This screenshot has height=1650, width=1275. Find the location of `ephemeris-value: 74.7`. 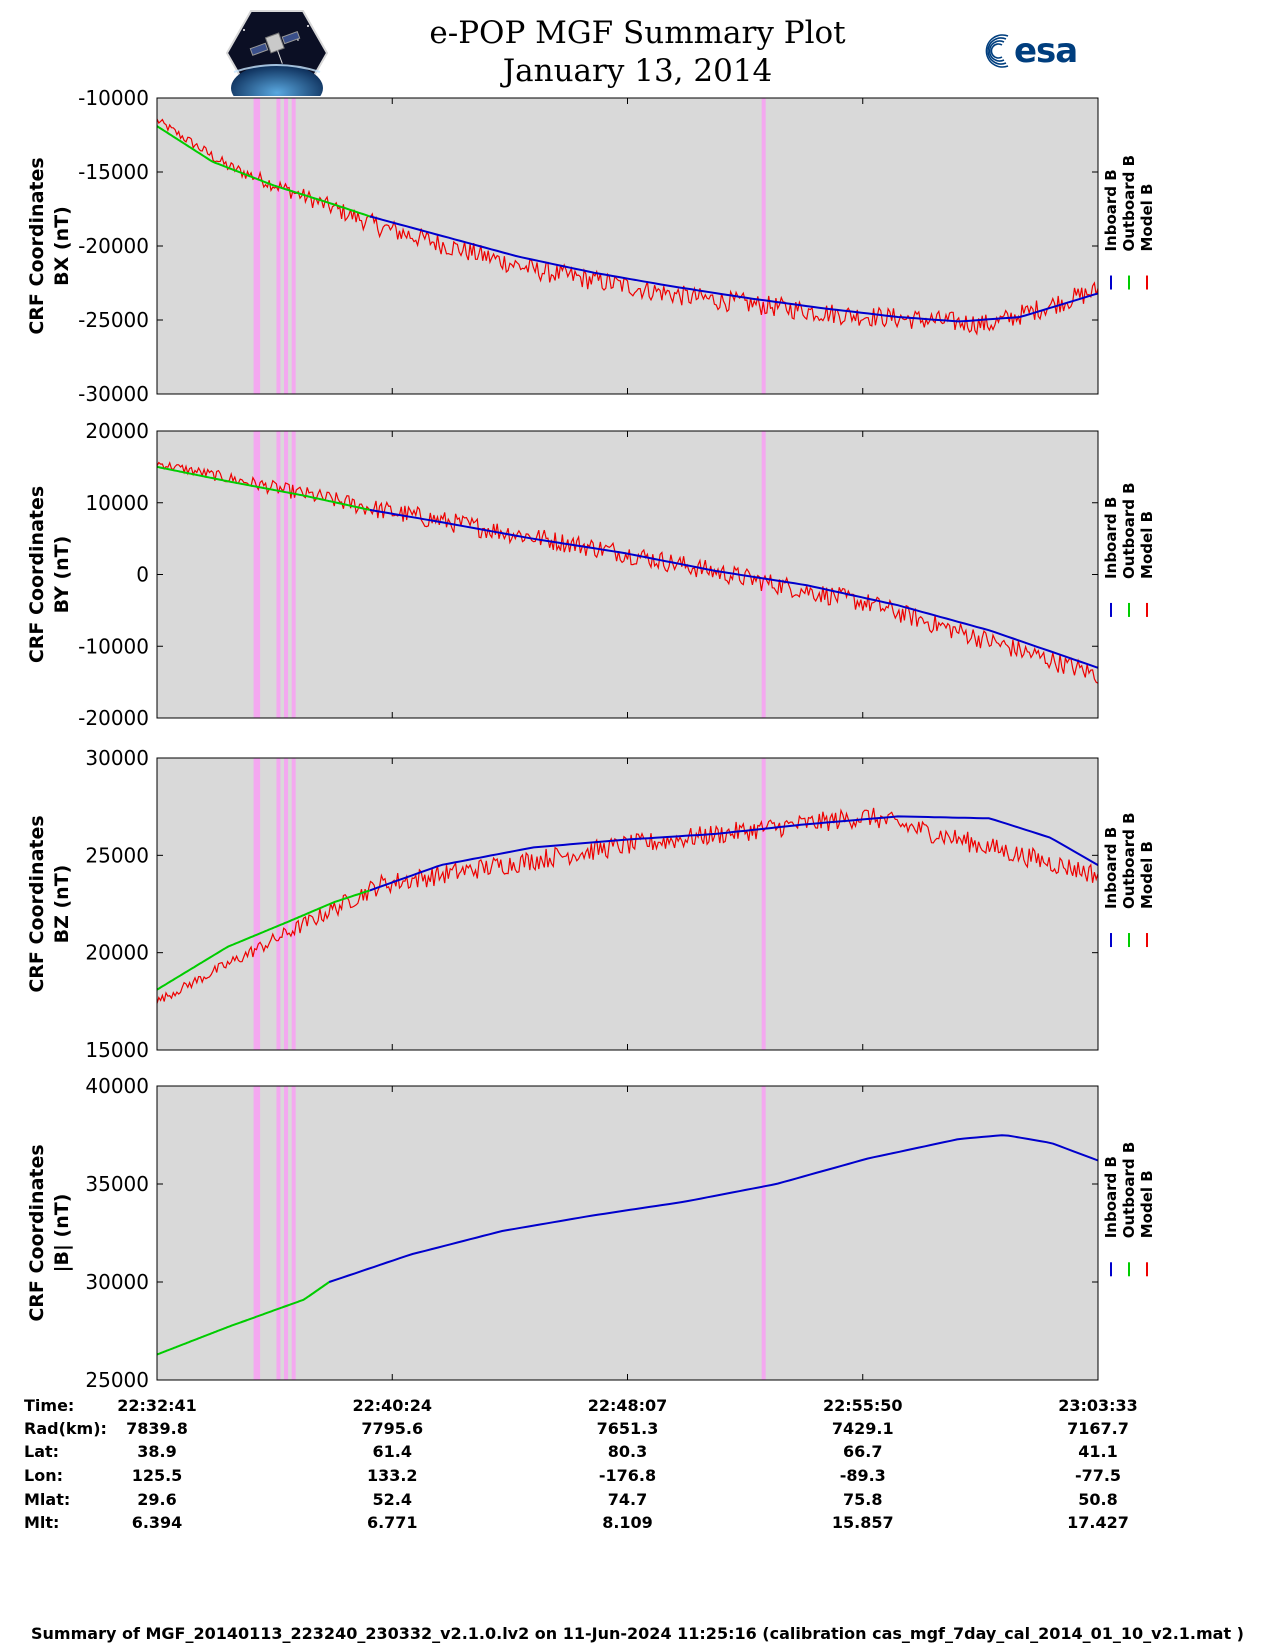

ephemeris-value: 74.7 is located at coordinates (627, 1499).